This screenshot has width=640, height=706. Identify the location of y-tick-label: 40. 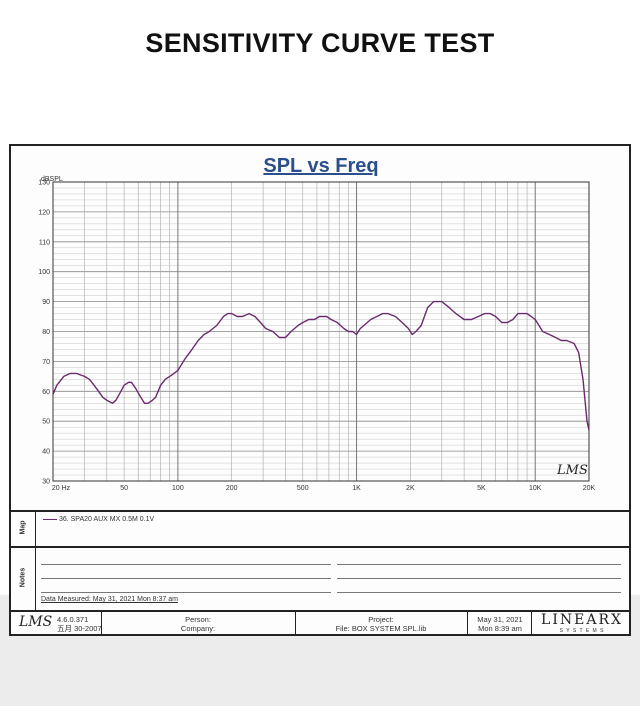
(46, 452).